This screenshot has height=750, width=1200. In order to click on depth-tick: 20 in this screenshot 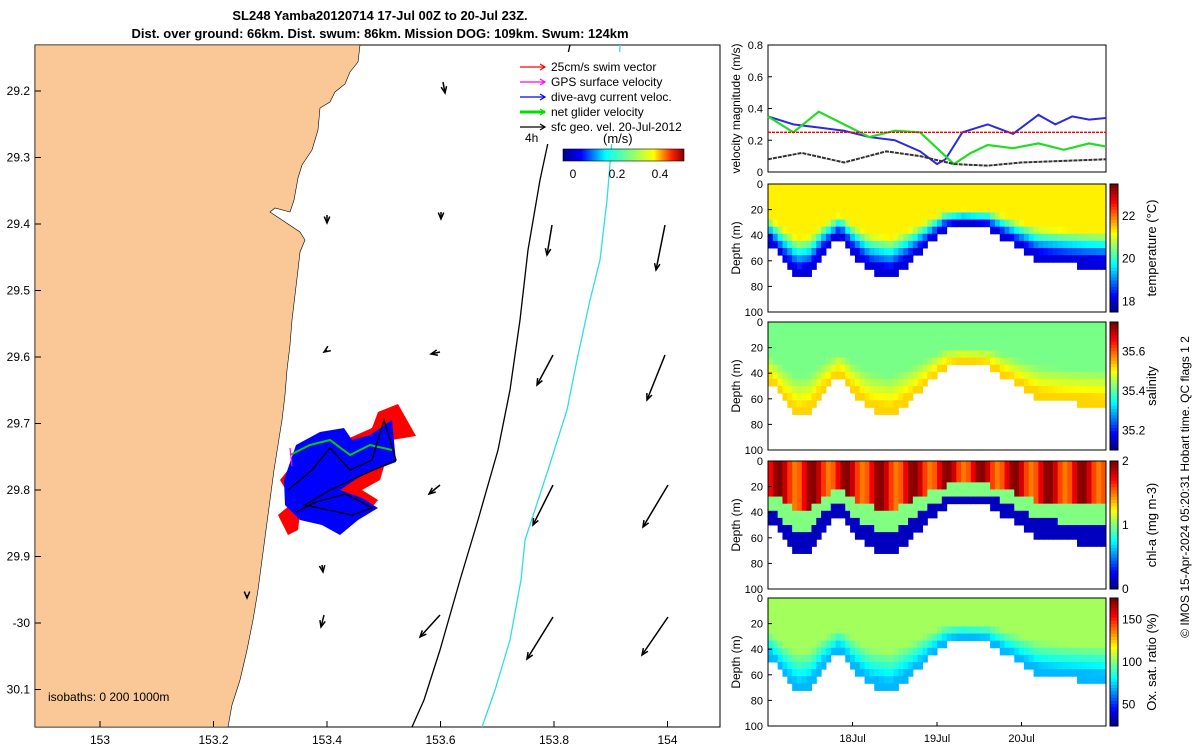, I will do `click(757, 349)`.